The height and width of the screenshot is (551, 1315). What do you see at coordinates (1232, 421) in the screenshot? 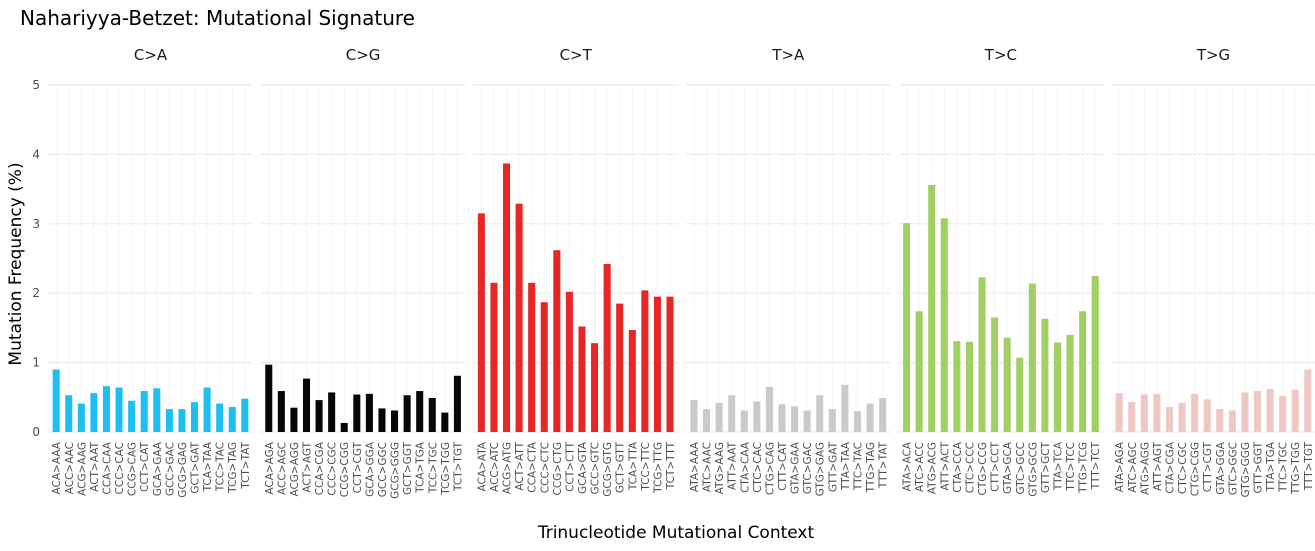
I see `bar: GTC>GGC: 0.31` at bounding box center [1232, 421].